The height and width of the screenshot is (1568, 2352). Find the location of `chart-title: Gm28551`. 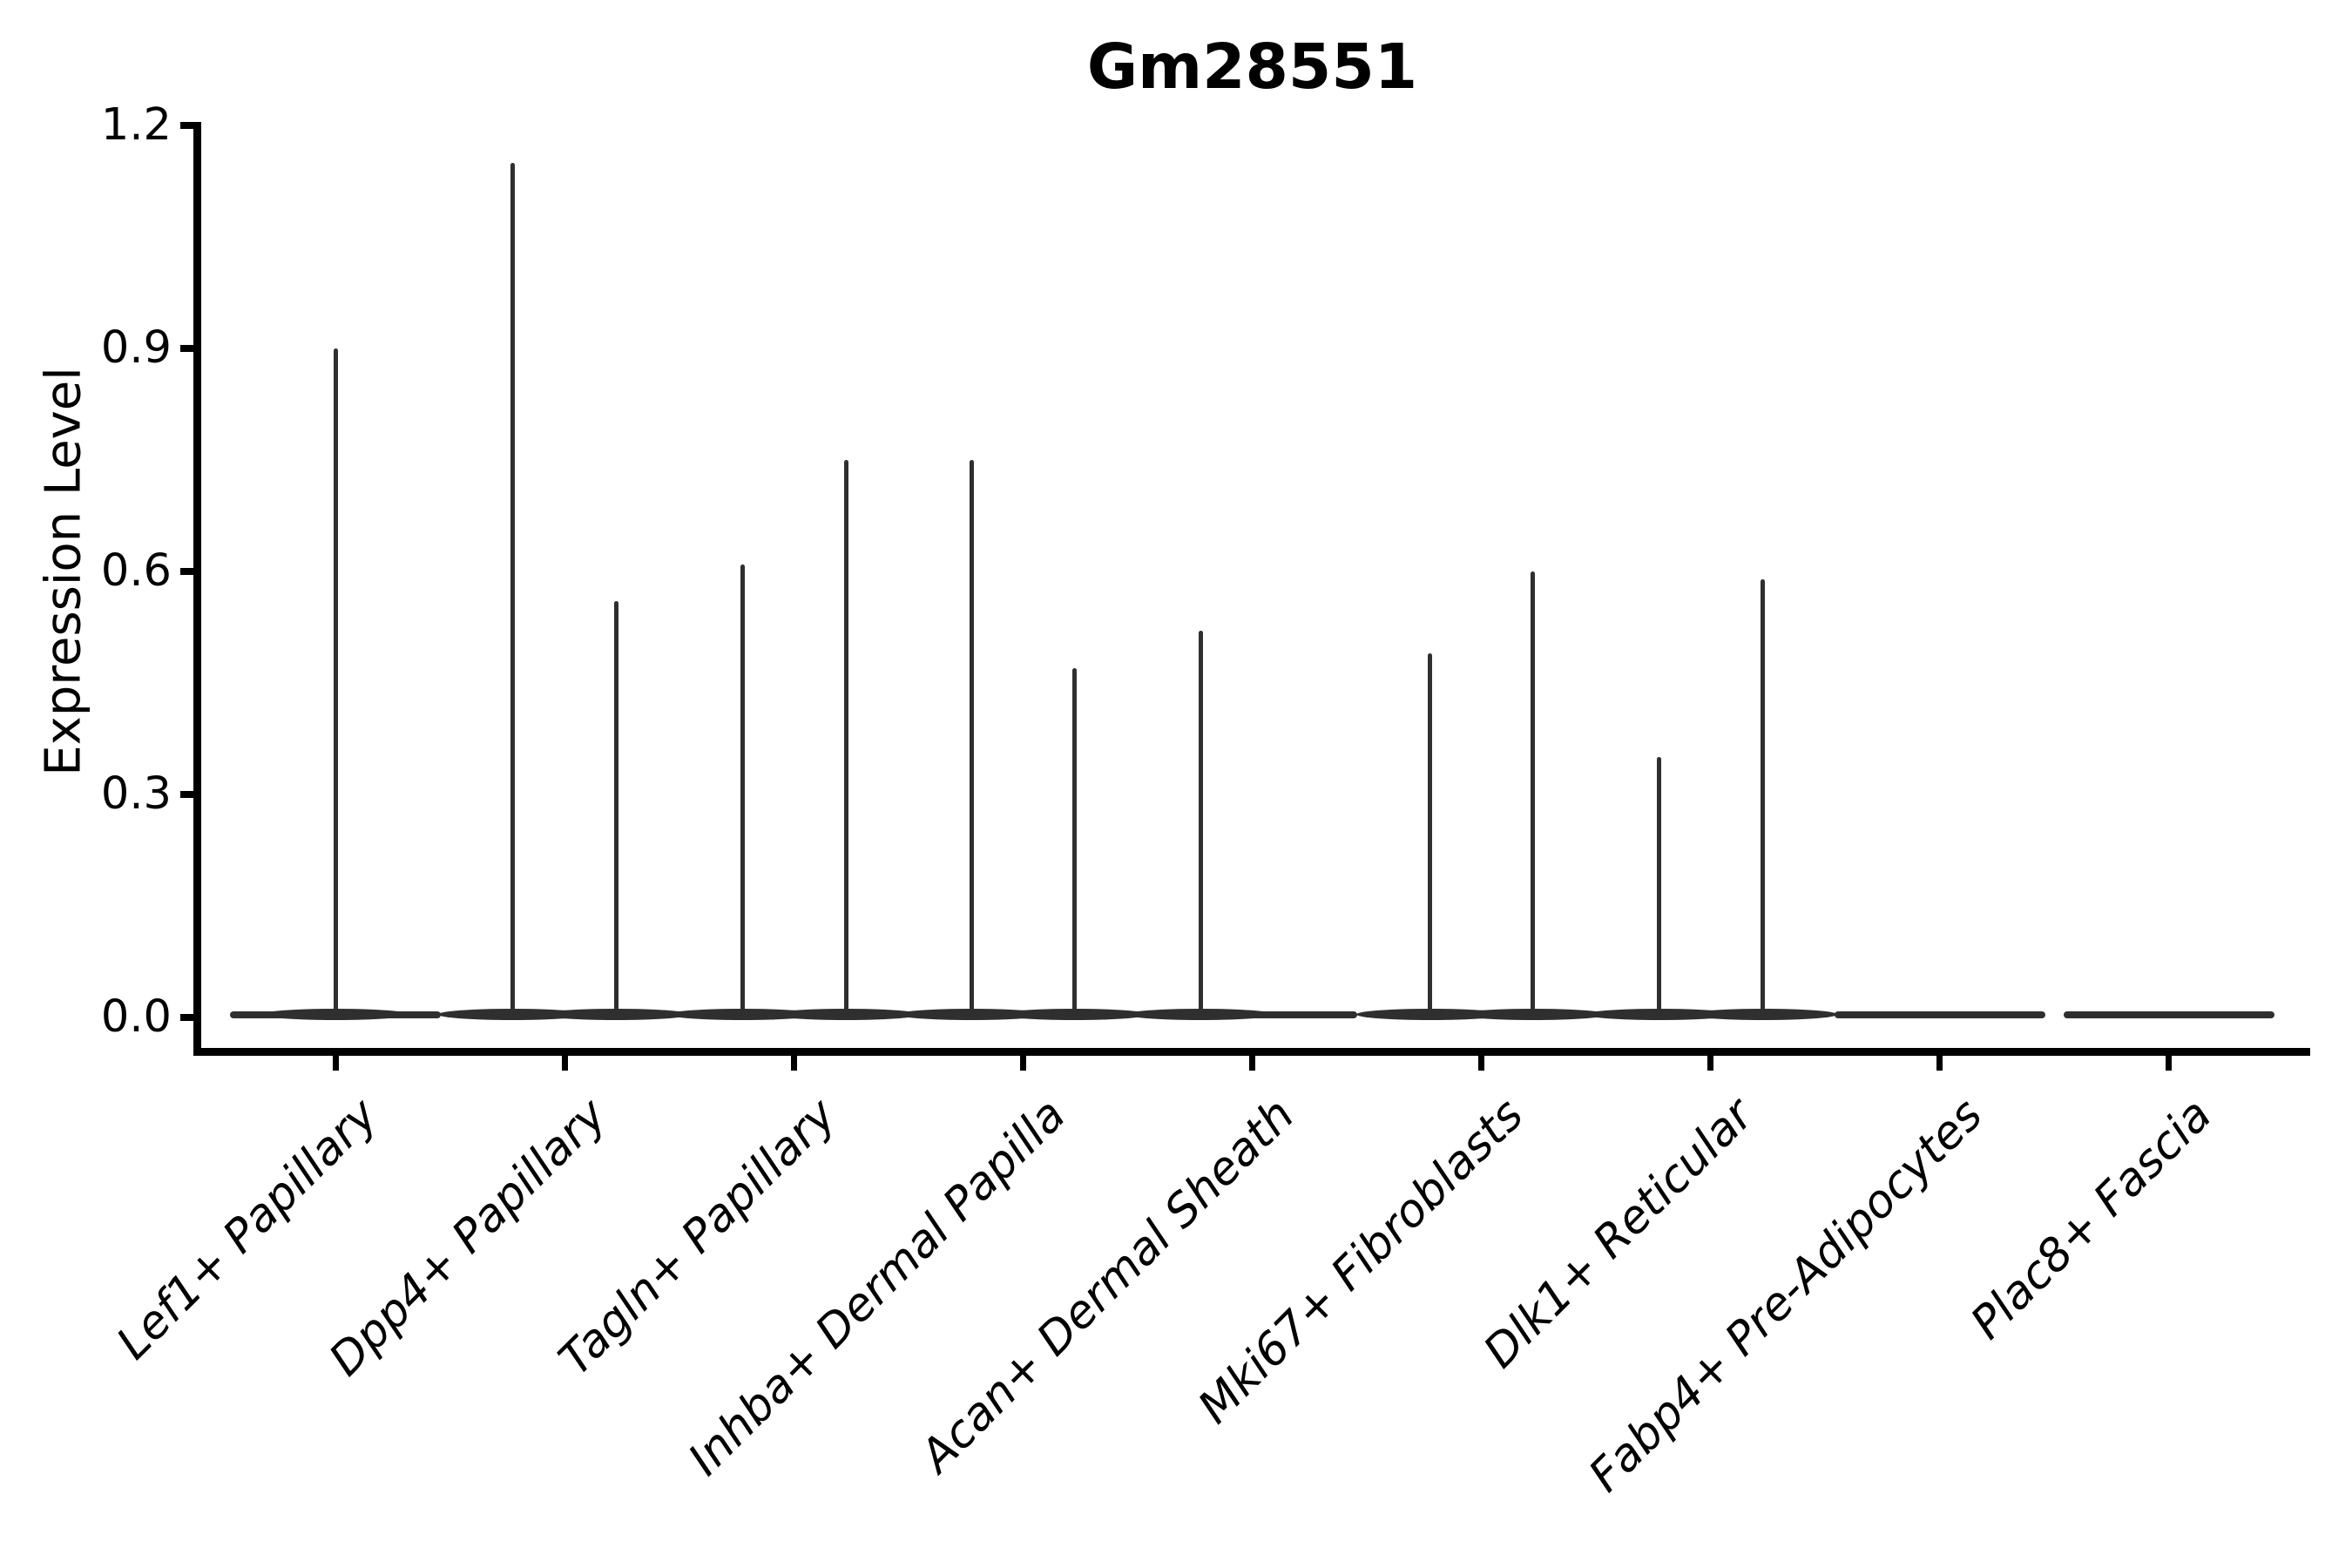

chart-title: Gm28551 is located at coordinates (1252, 66).